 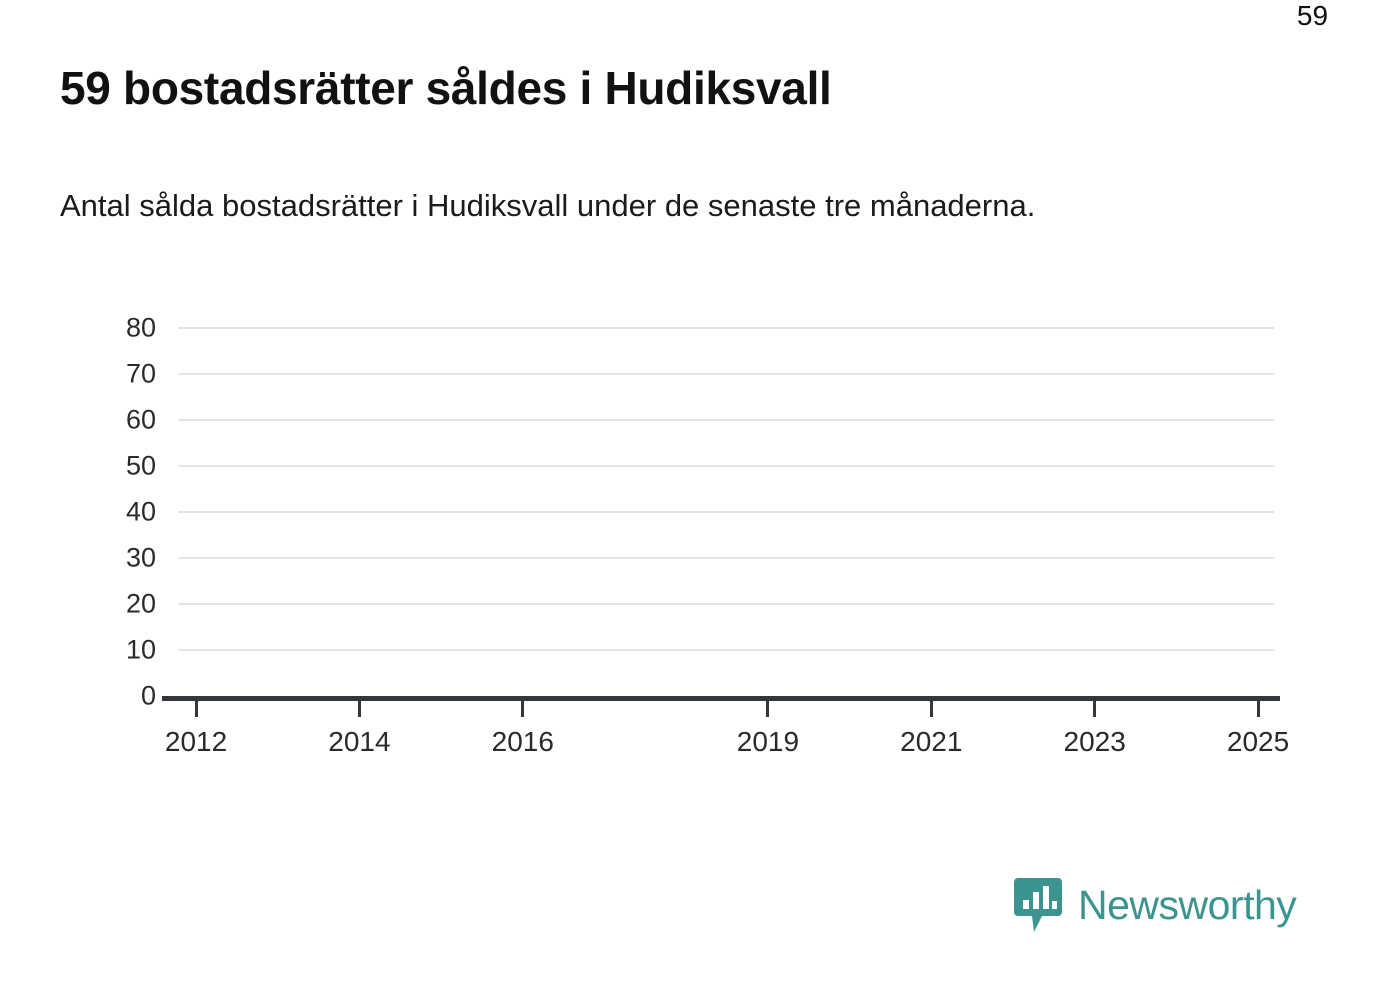 I want to click on newsworthy-bars-bubble-icon, so click(x=1038, y=905).